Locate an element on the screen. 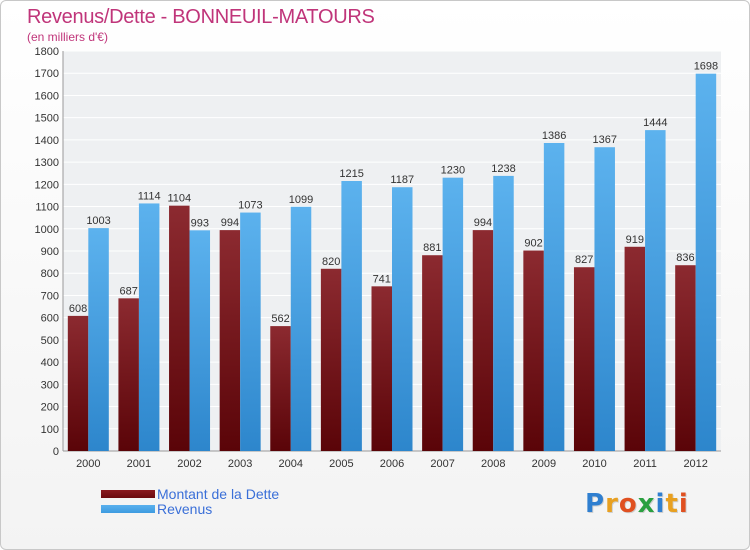 Image resolution: width=750 pixels, height=550 pixels. y-tick-label: 1700 is located at coordinates (47, 74).